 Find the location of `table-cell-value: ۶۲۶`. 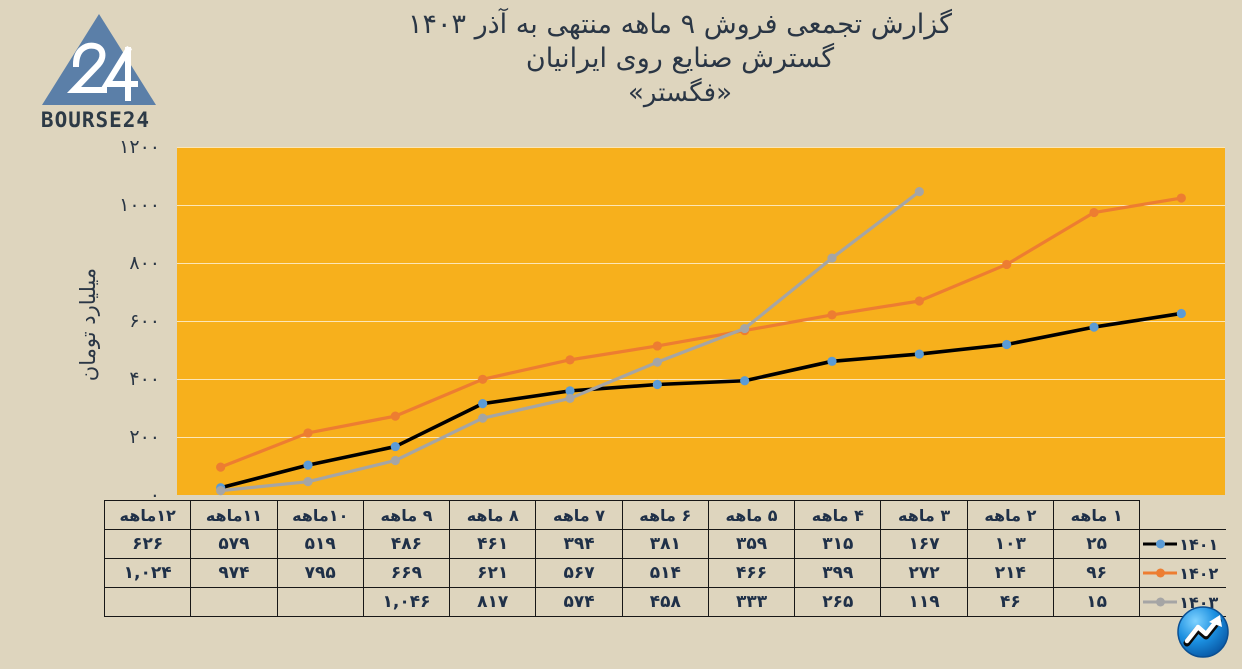

table-cell-value: ۶۲۶ is located at coordinates (147, 544).